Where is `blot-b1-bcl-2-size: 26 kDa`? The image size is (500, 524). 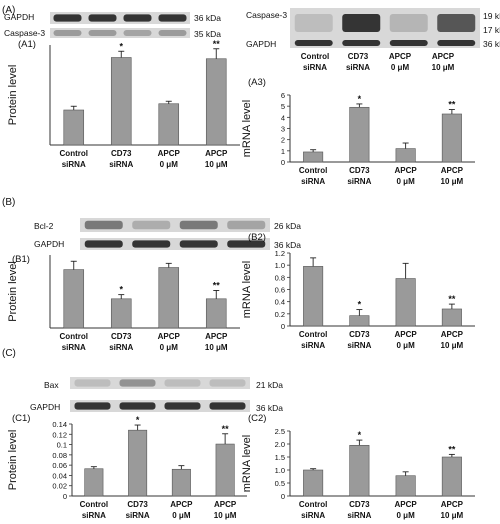 blot-b1-bcl-2-size: 26 kDa is located at coordinates (287, 226).